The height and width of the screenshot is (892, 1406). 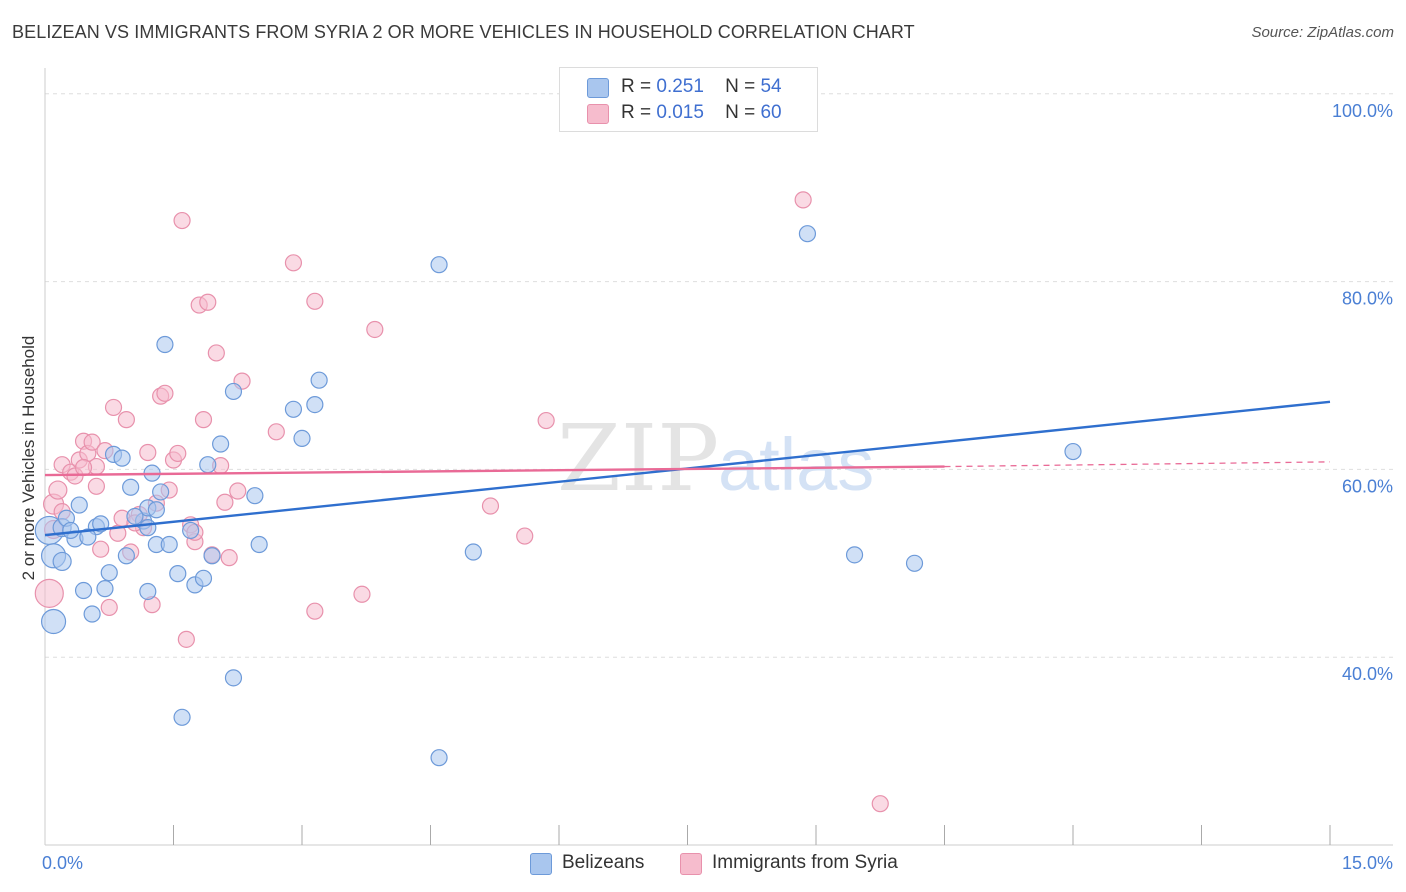 I want to click on trend-line-syria-extension, so click(x=1137, y=464).